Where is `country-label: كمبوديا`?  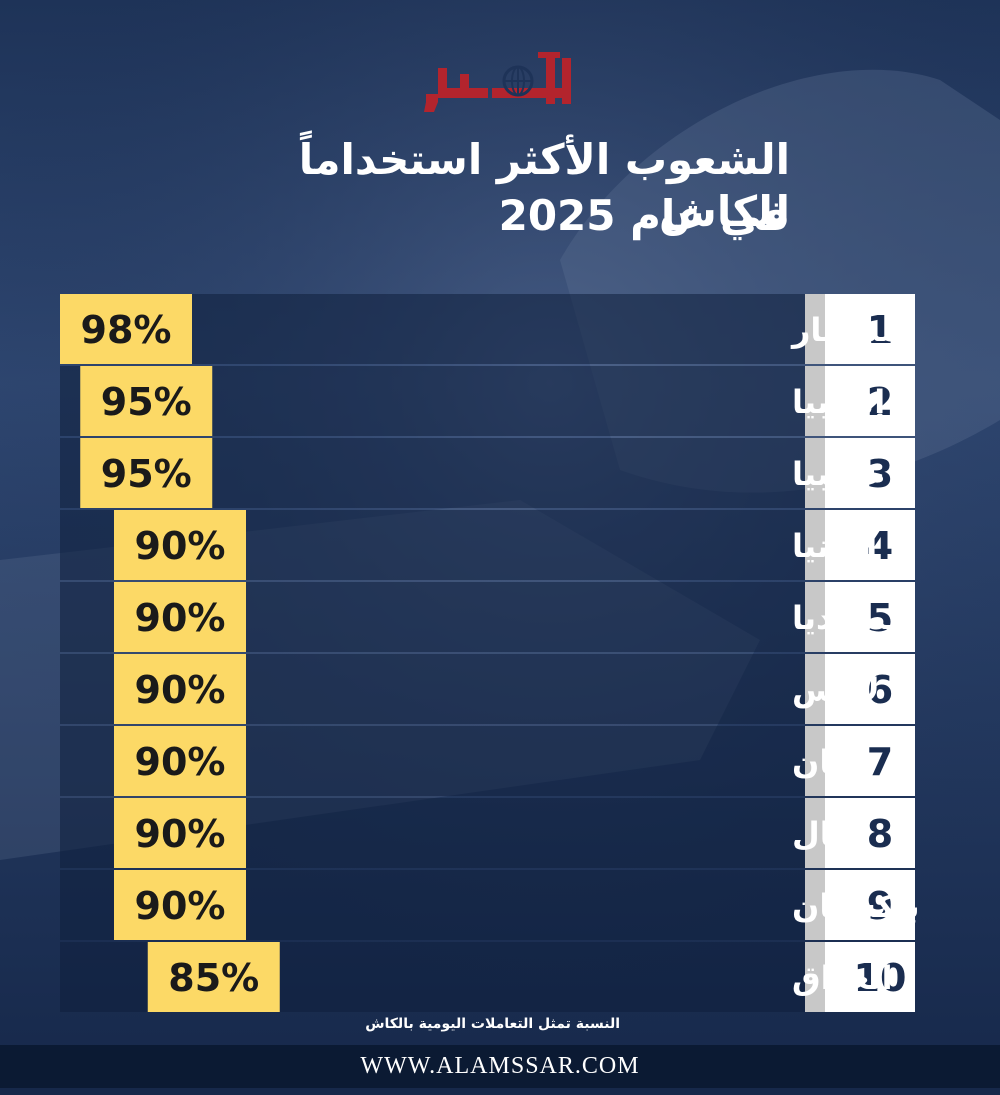
country-label: كمبوديا is located at coordinates (849, 618).